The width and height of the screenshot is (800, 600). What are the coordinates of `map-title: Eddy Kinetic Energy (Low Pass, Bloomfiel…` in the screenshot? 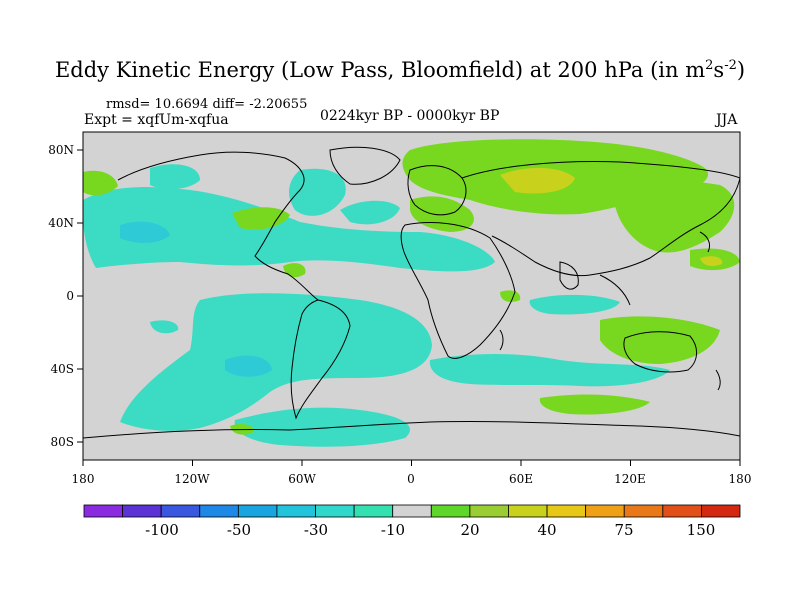 It's located at (400, 70).